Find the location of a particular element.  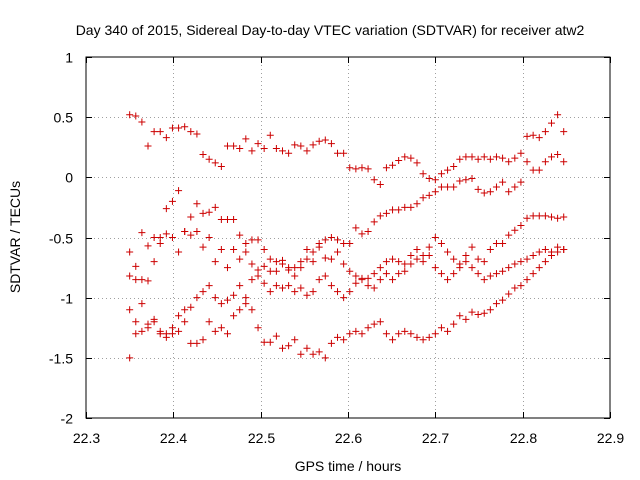

y-tick-label: 0 is located at coordinates (69, 178).